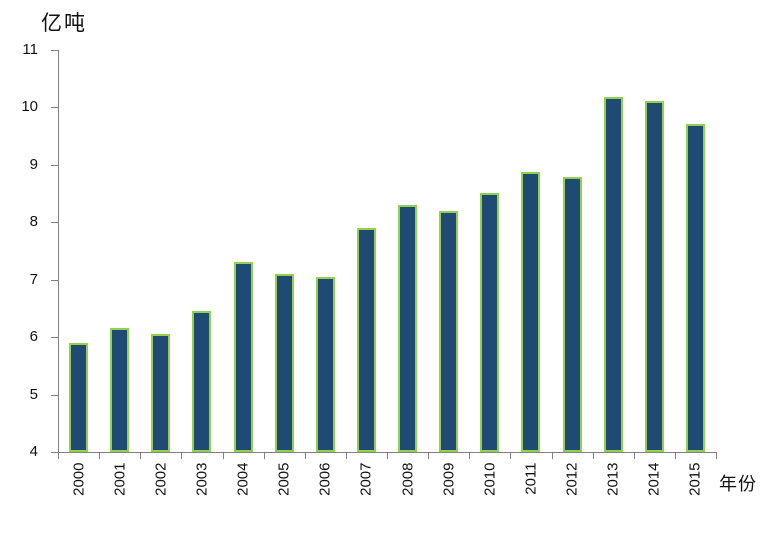 The width and height of the screenshot is (775, 540). What do you see at coordinates (202, 479) in the screenshot?
I see `x-tick-label-2003: 2003` at bounding box center [202, 479].